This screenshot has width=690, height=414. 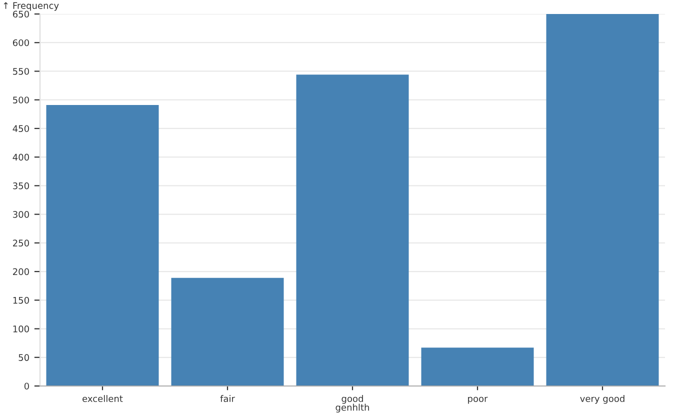 I want to click on y-tick-label: 650, so click(x=20, y=14).